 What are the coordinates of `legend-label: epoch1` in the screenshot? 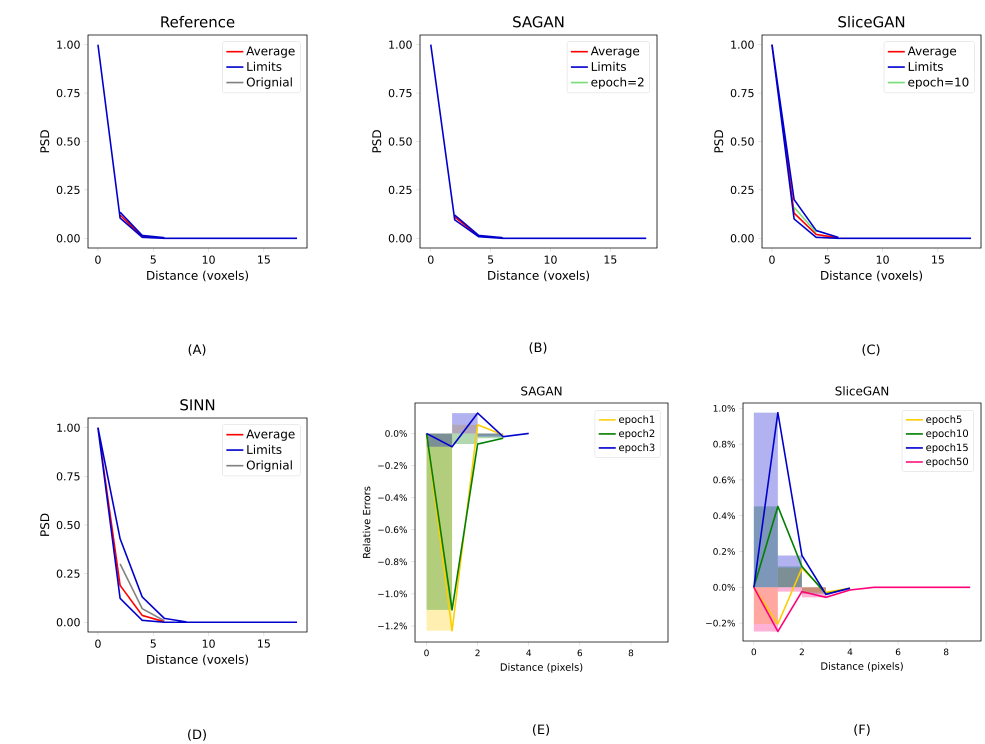 It's located at (636, 420).